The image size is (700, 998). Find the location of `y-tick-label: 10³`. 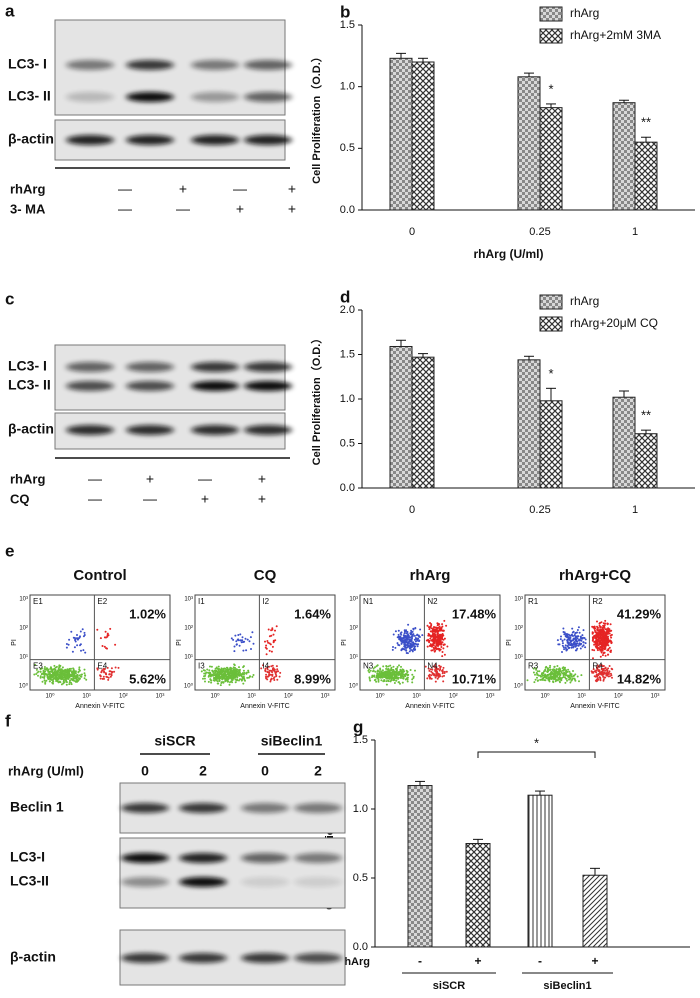

y-tick-label: 10³ is located at coordinates (518, 600).